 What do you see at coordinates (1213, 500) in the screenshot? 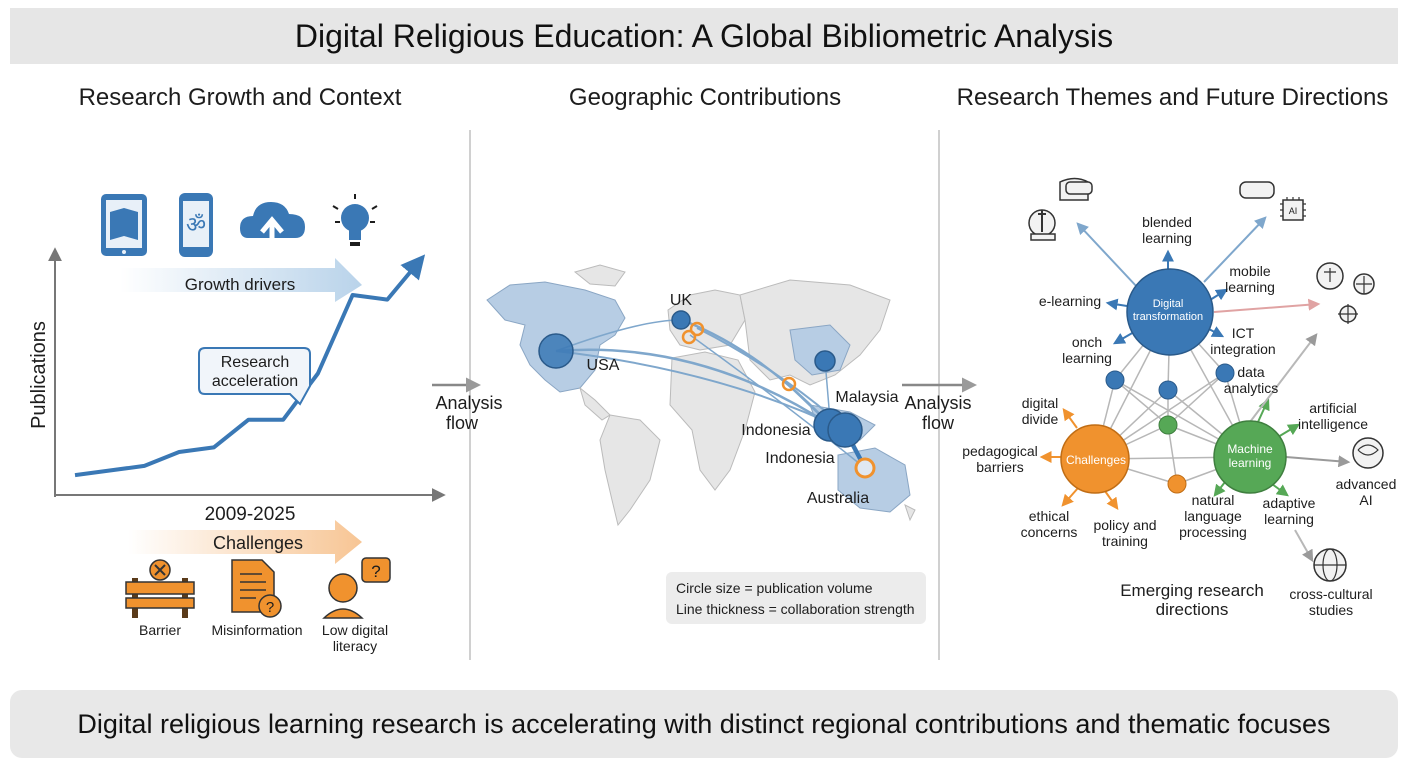
I see `svg-text: natural` at bounding box center [1213, 500].